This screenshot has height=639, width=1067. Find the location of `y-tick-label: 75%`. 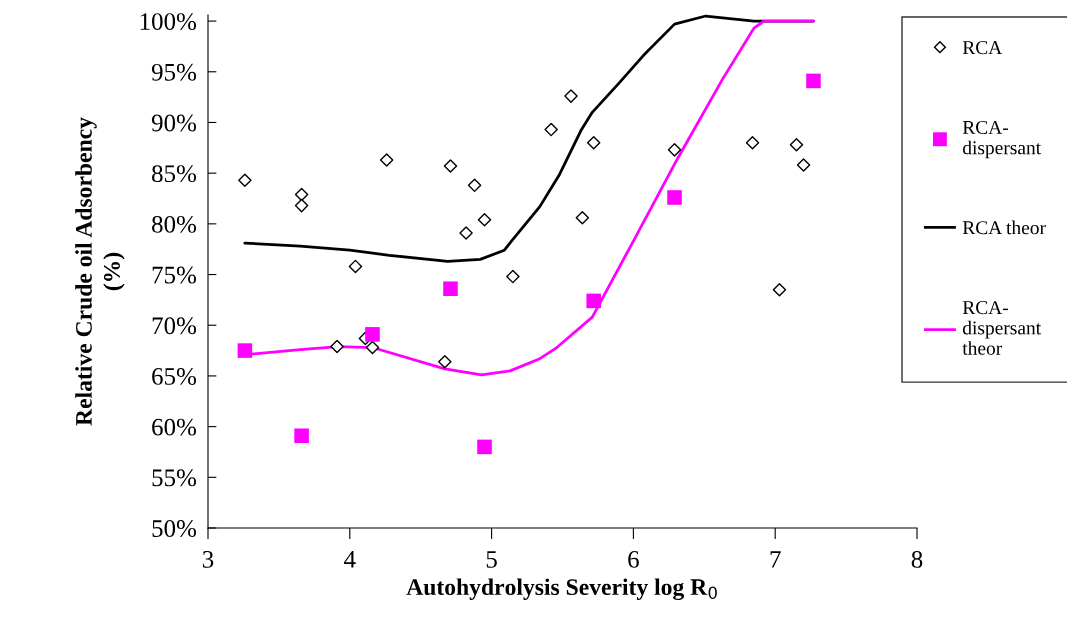

y-tick-label: 75% is located at coordinates (174, 275).